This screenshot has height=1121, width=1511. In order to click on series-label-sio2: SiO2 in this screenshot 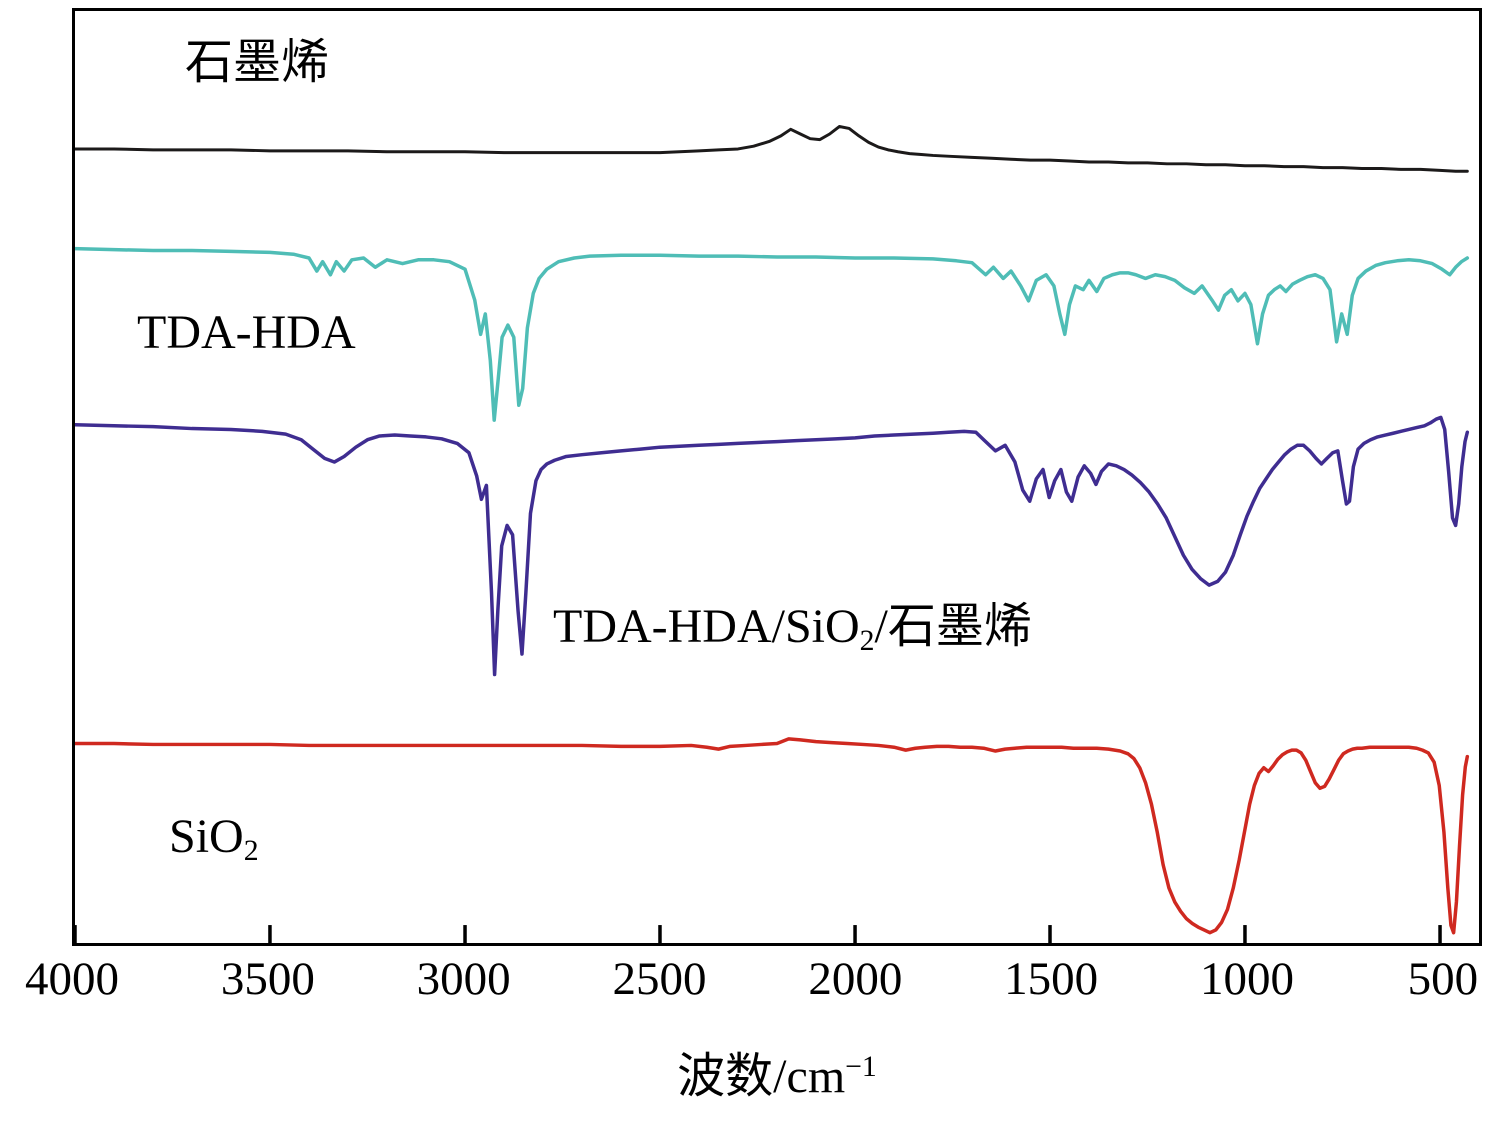, I will do `click(214, 839)`.